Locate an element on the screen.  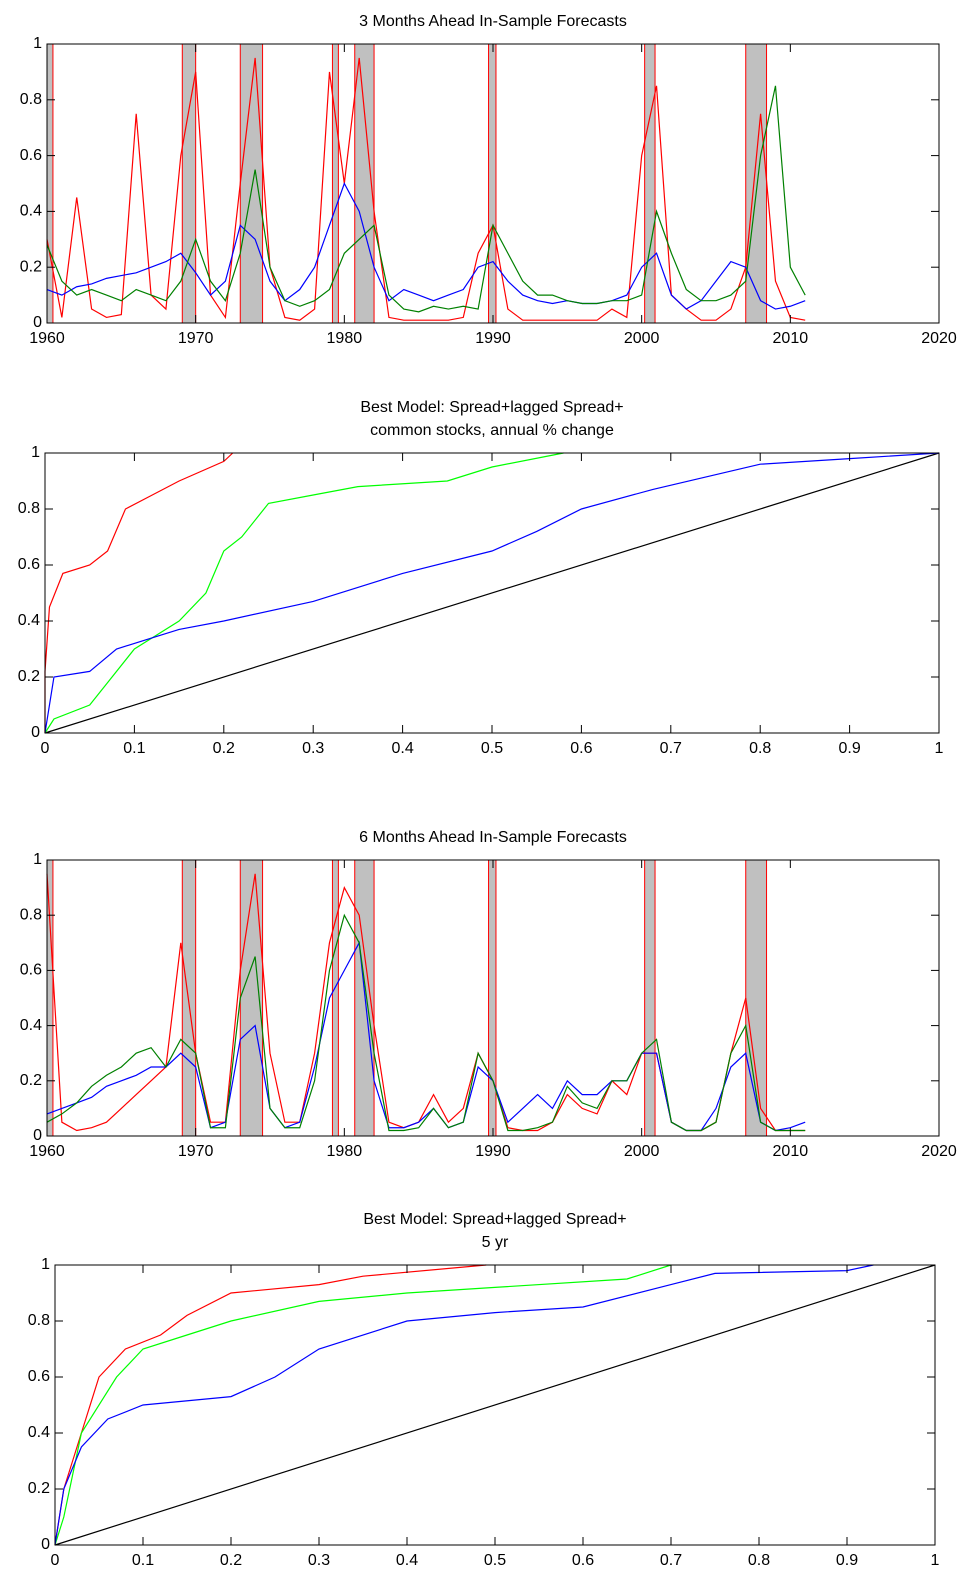
chart-title: 5 yr is located at coordinates (495, 1242).